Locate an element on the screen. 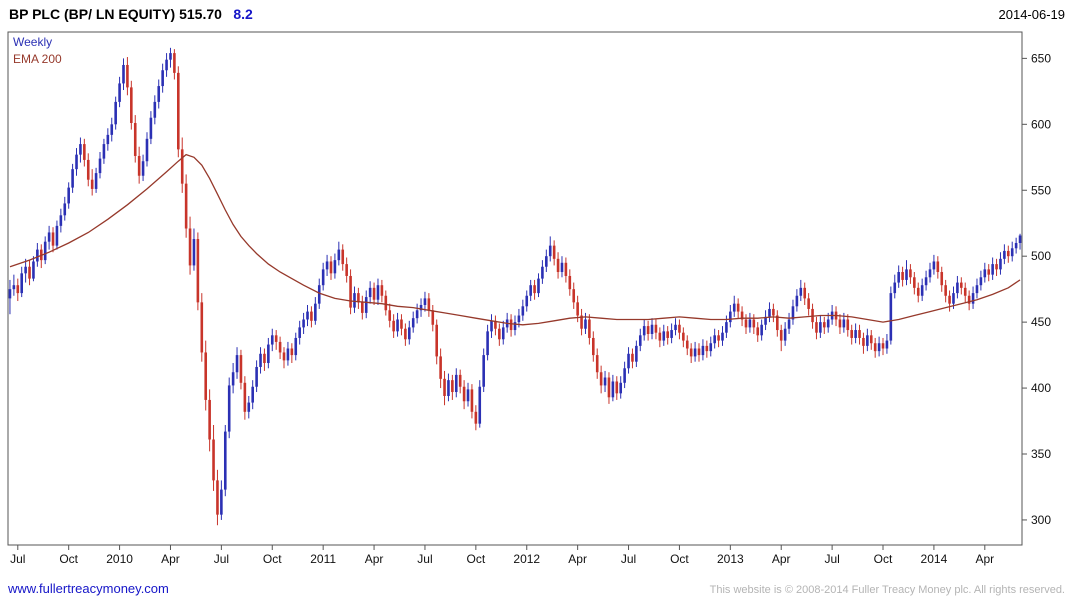  instrument-title-group: BP PLC (BP/ LN EQUITY) 515.70 8.2 is located at coordinates (131, 15).